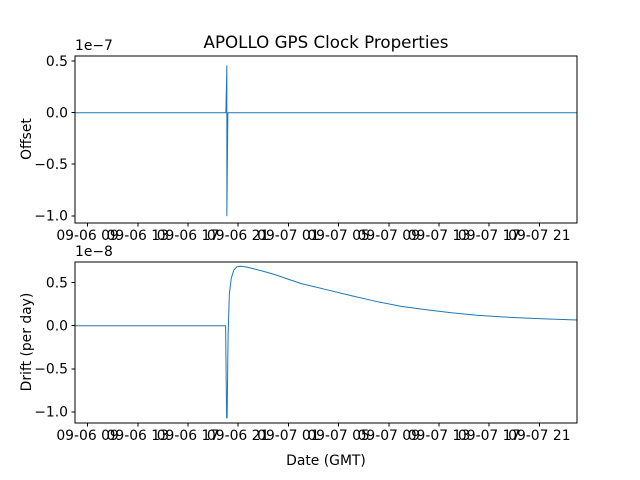  Describe the element at coordinates (326, 461) in the screenshot. I see `x-axis-label: Date (GMT)` at that location.